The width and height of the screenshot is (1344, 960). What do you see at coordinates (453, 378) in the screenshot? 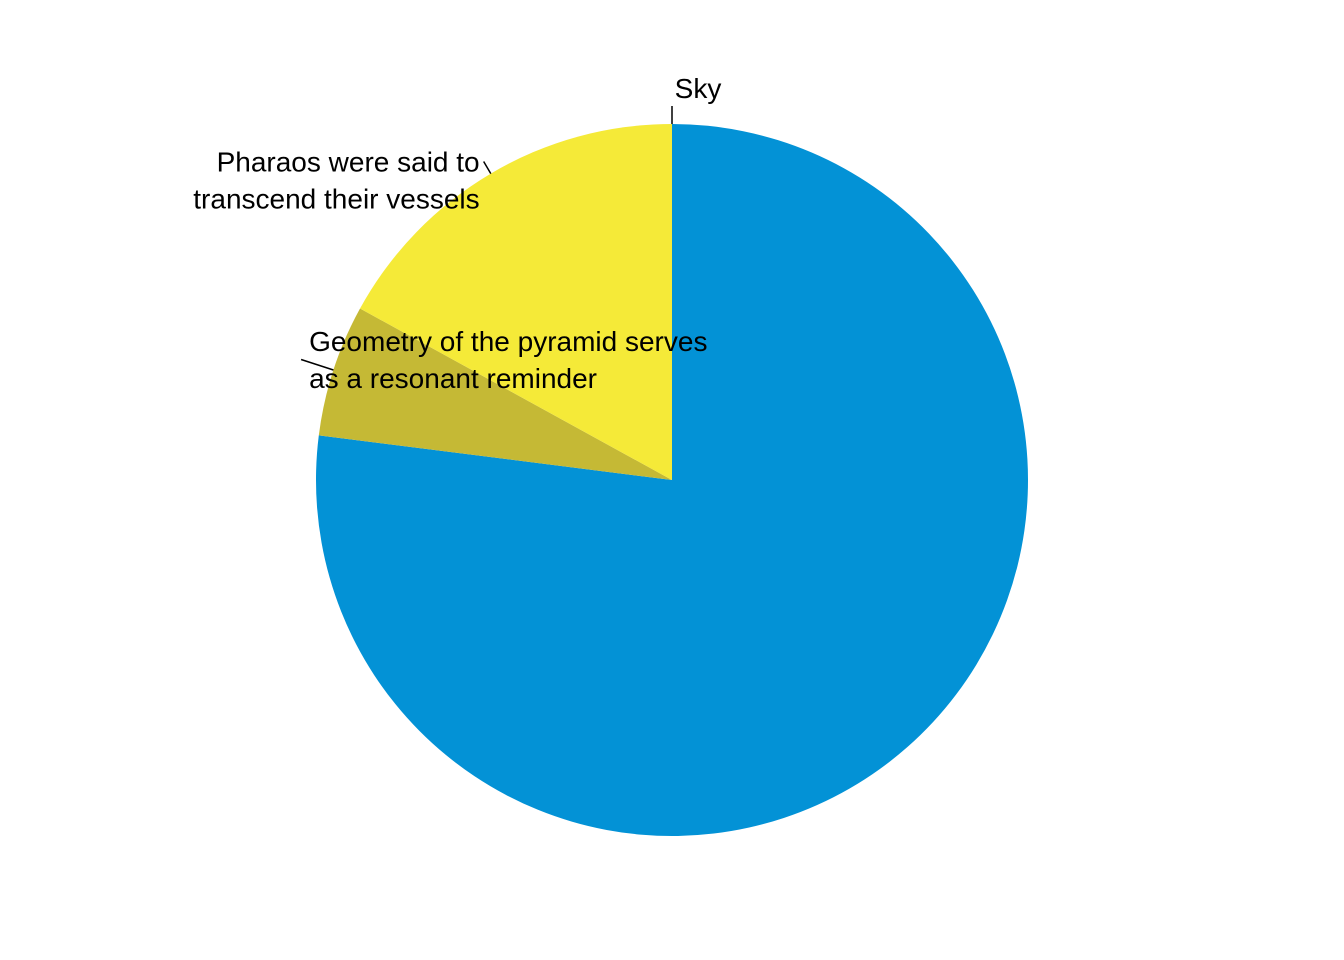
I see `slice-label-1-line-1: as a resonant reminder` at bounding box center [453, 378].